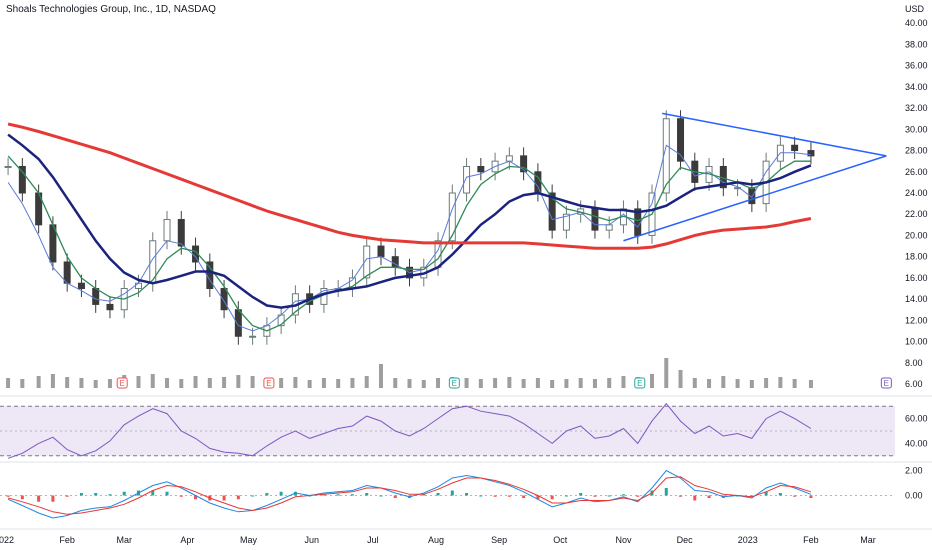 This screenshot has height=550, width=932. What do you see at coordinates (916, 299) in the screenshot?
I see `price-tick-label: 14.00` at bounding box center [916, 299].